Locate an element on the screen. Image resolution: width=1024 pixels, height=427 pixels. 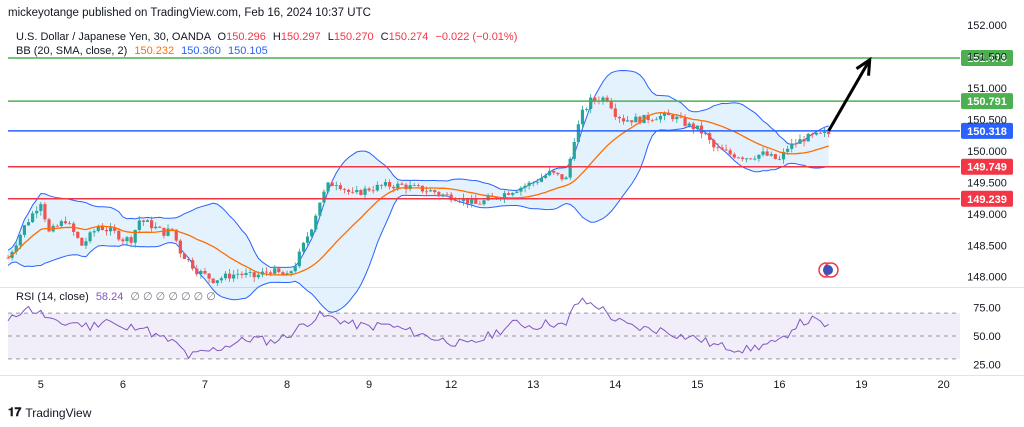
time-tick-8: 8 is located at coordinates (287, 385).